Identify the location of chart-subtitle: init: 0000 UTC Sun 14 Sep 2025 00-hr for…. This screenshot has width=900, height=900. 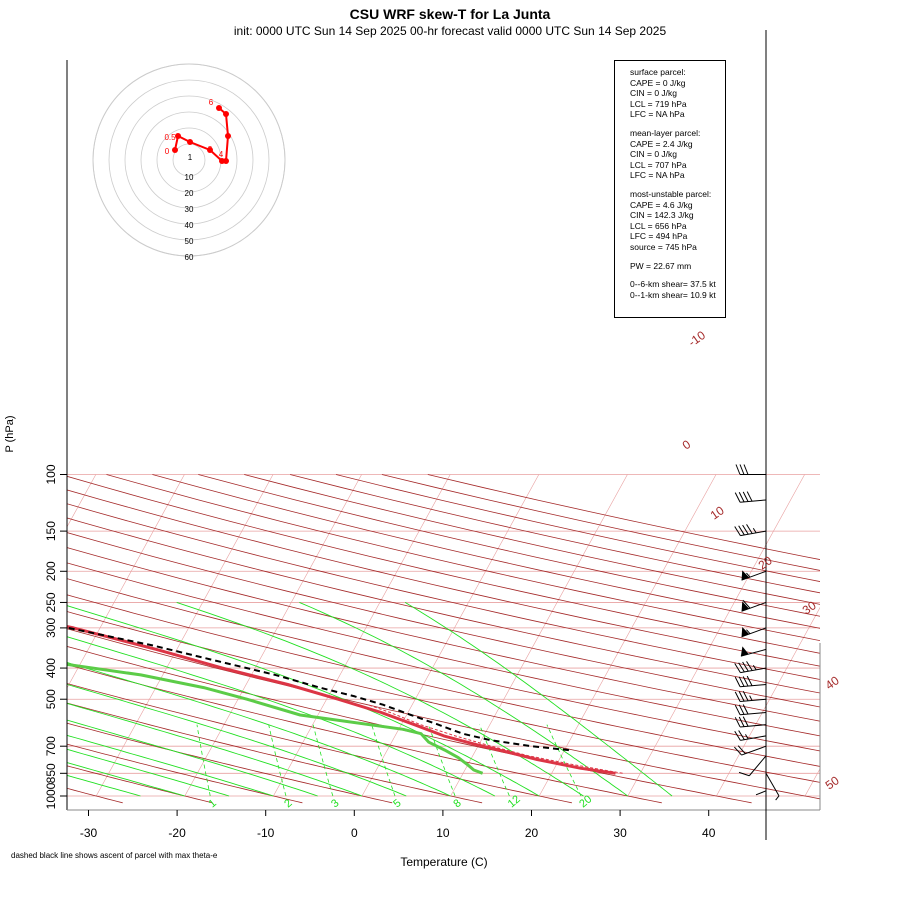
(450, 31).